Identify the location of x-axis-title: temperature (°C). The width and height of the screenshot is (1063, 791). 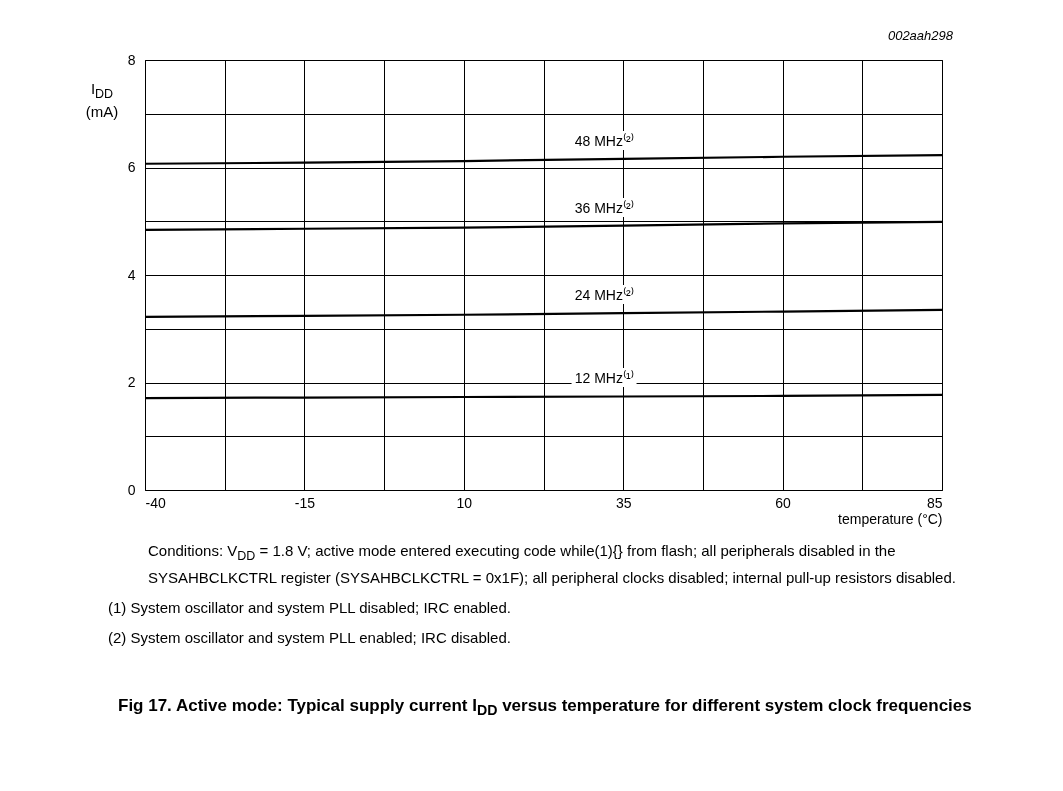
(890, 518).